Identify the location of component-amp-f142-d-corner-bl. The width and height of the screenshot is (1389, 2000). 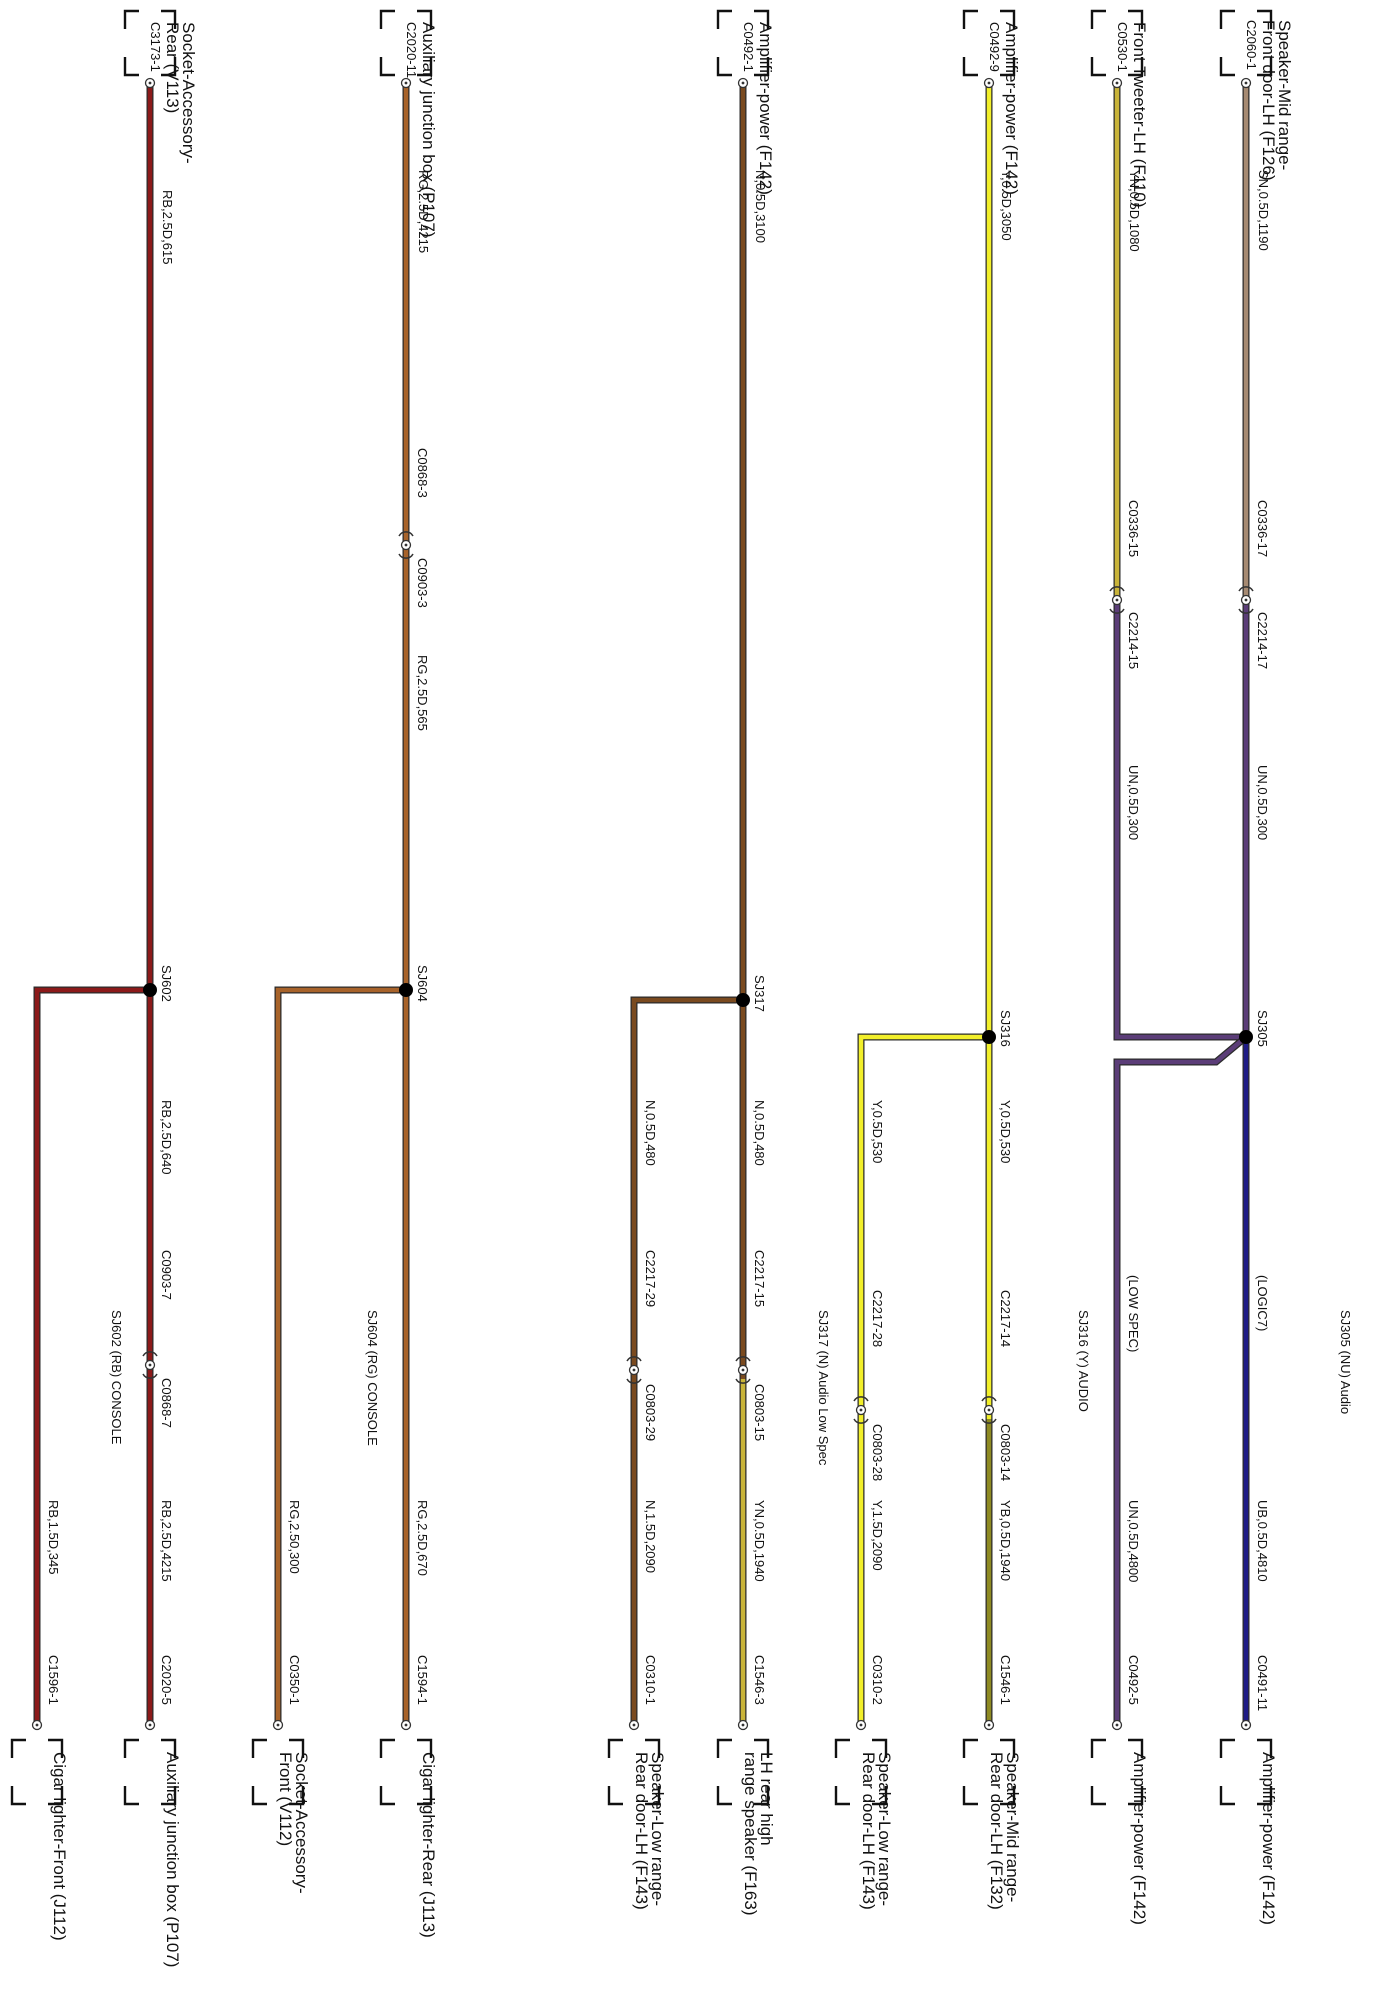
(724, 19).